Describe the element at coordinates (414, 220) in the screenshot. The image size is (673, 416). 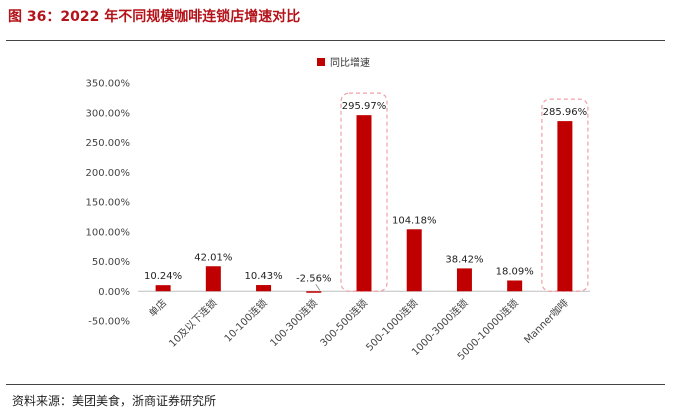
I see `data-label: 104.18%` at that location.